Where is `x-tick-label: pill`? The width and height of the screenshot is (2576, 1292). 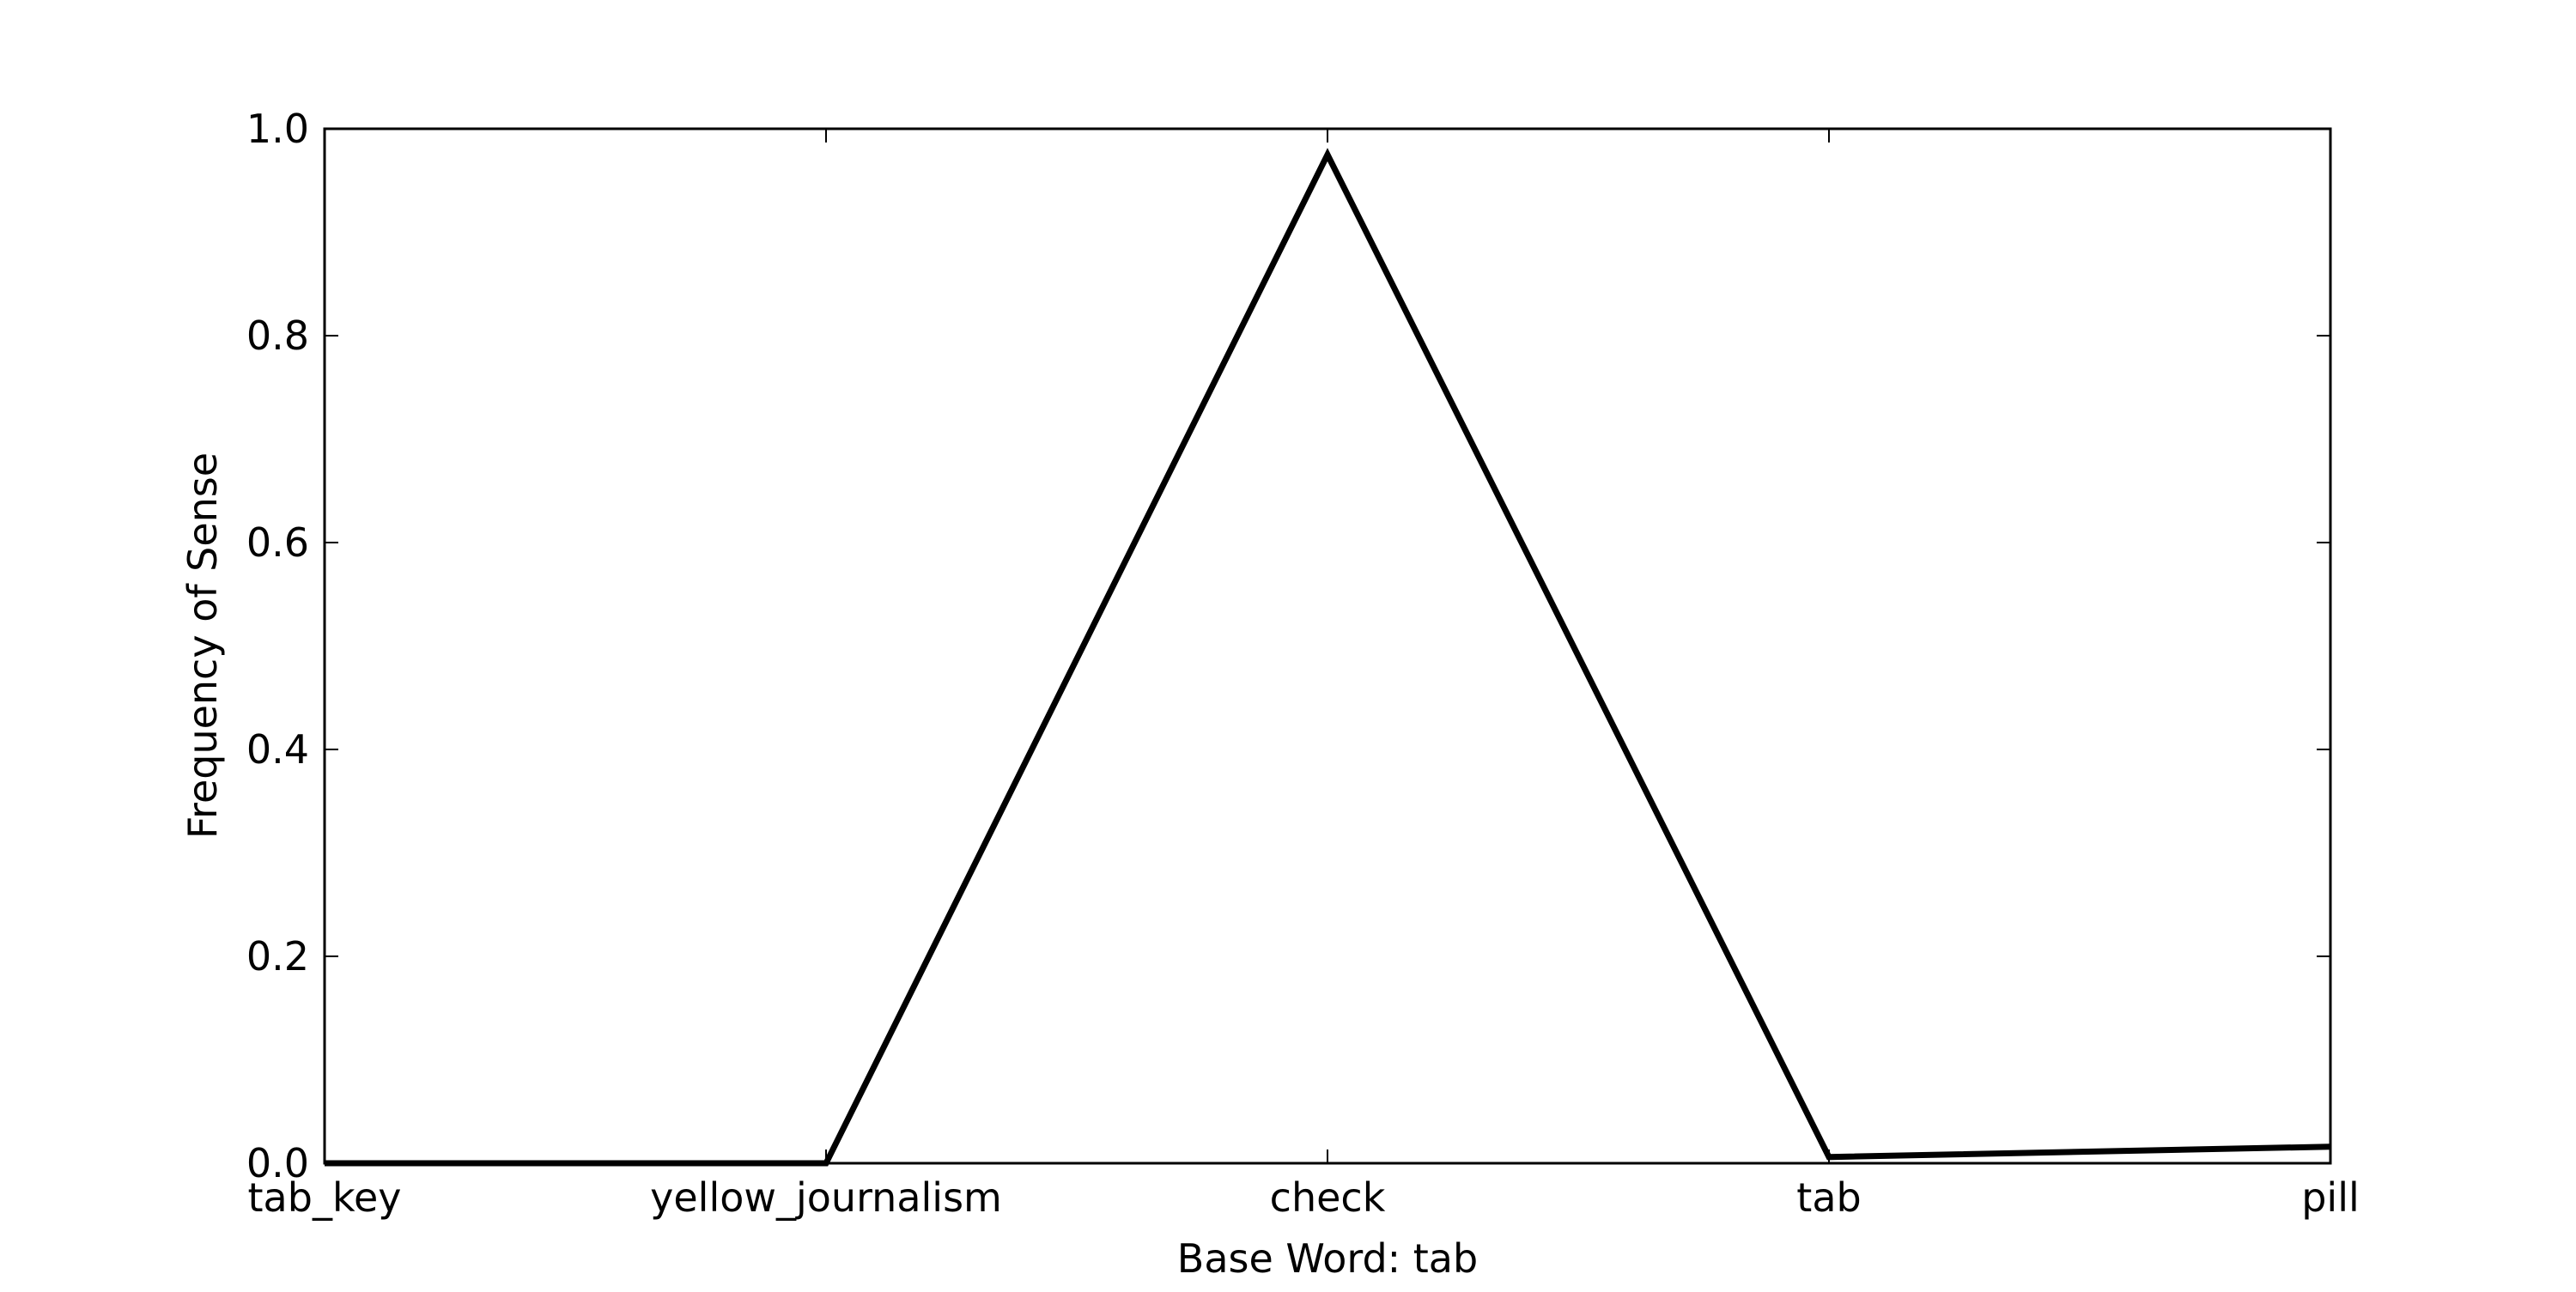
x-tick-label: pill is located at coordinates (2331, 1197).